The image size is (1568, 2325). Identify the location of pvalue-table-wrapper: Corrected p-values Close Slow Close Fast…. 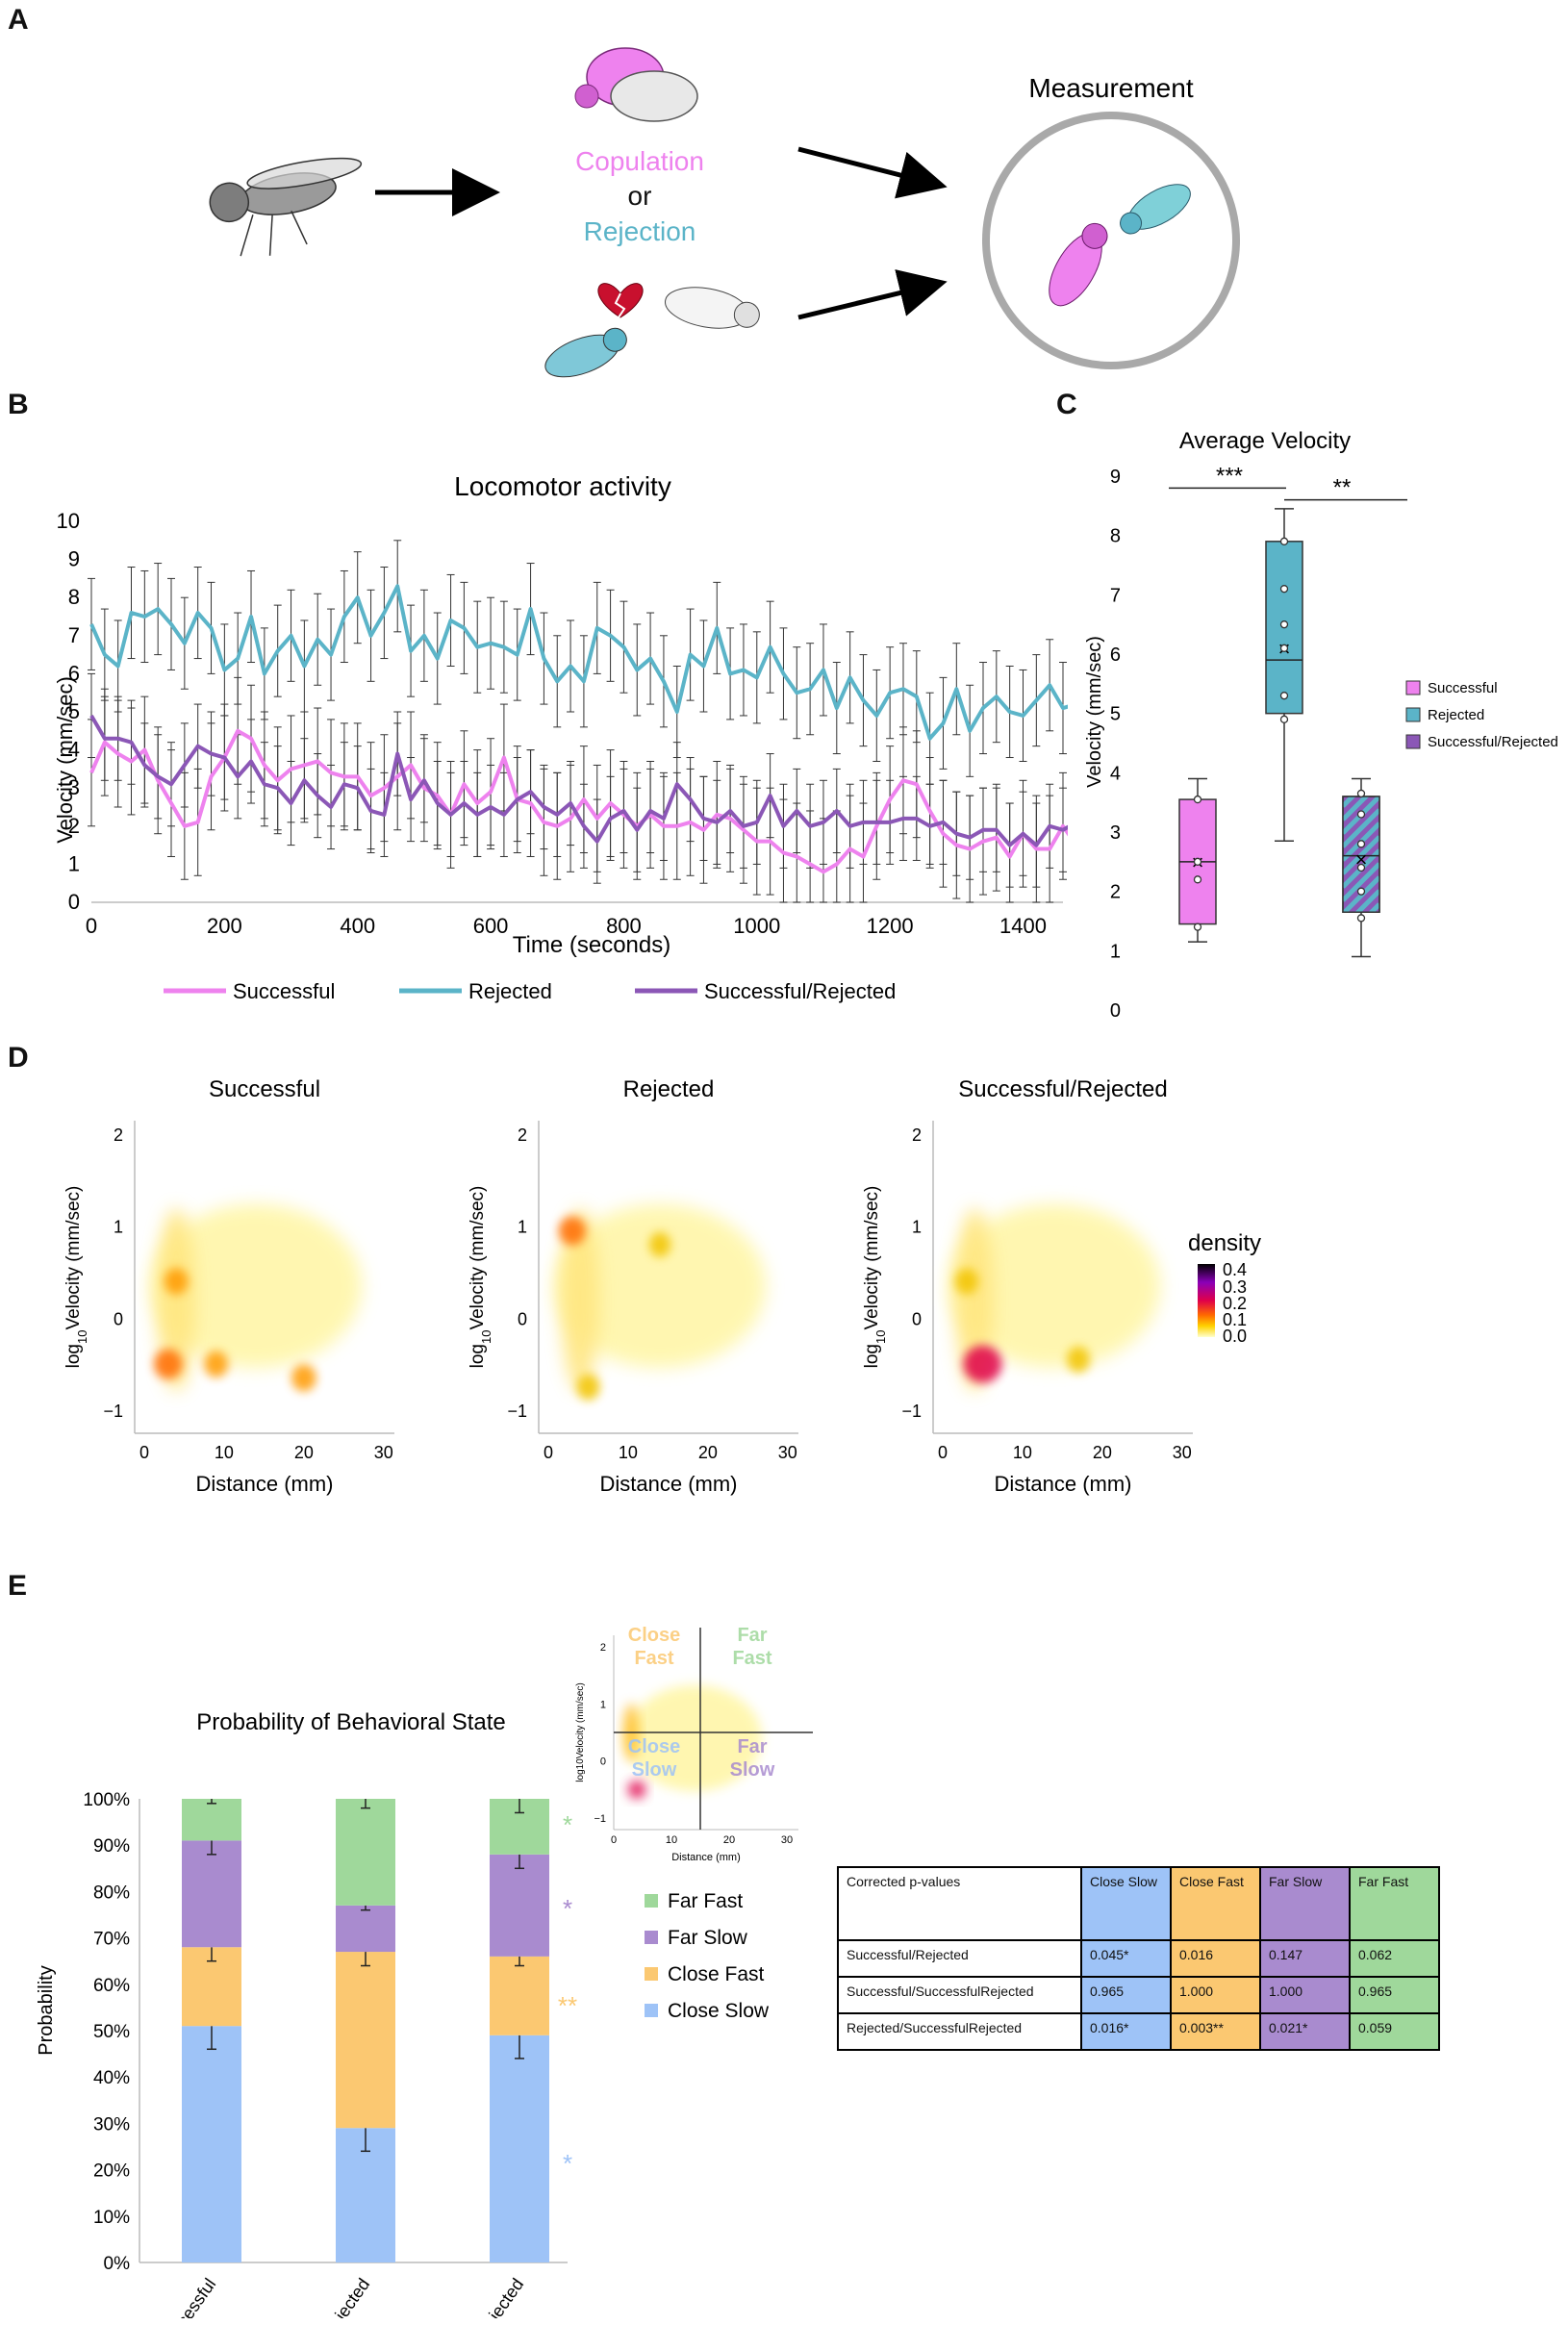
(1138, 1958).